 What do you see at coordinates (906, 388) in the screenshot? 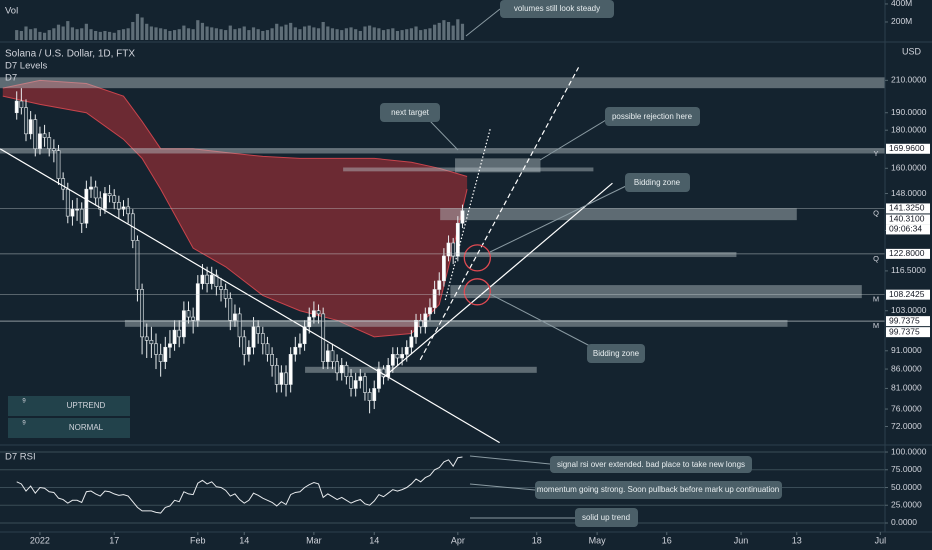
I see `y-tick-label: 81.0000` at bounding box center [906, 388].